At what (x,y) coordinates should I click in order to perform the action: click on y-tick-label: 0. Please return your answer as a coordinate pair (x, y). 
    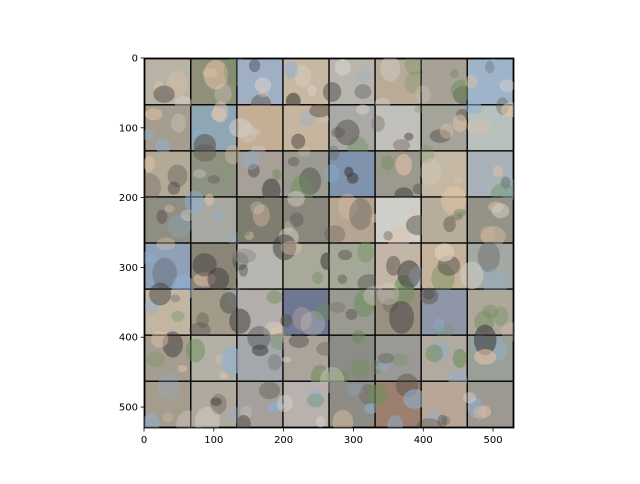
    Looking at the image, I should click on (135, 59).